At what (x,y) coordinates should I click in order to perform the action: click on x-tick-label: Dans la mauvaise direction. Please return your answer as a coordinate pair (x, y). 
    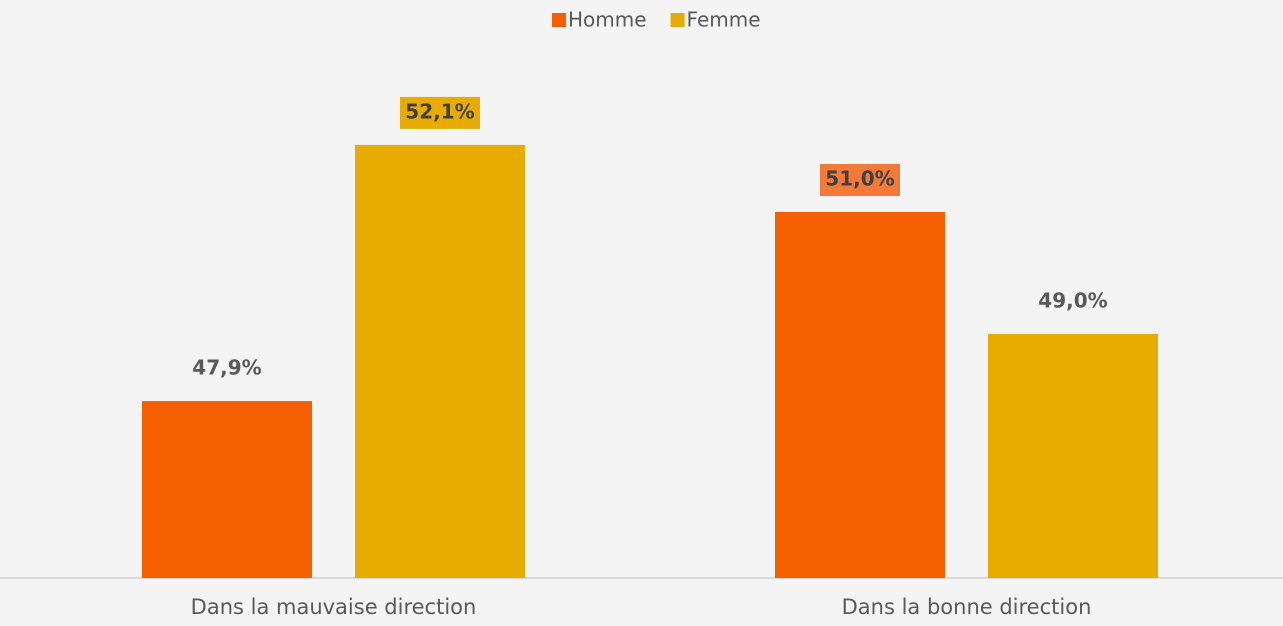
    Looking at the image, I should click on (334, 607).